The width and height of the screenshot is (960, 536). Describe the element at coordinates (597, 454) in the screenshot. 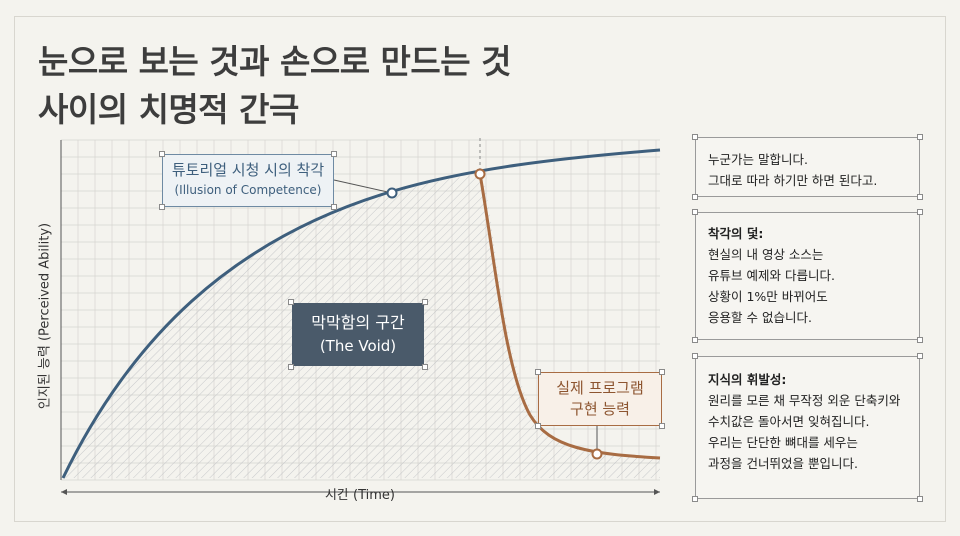

I see `real-point` at that location.